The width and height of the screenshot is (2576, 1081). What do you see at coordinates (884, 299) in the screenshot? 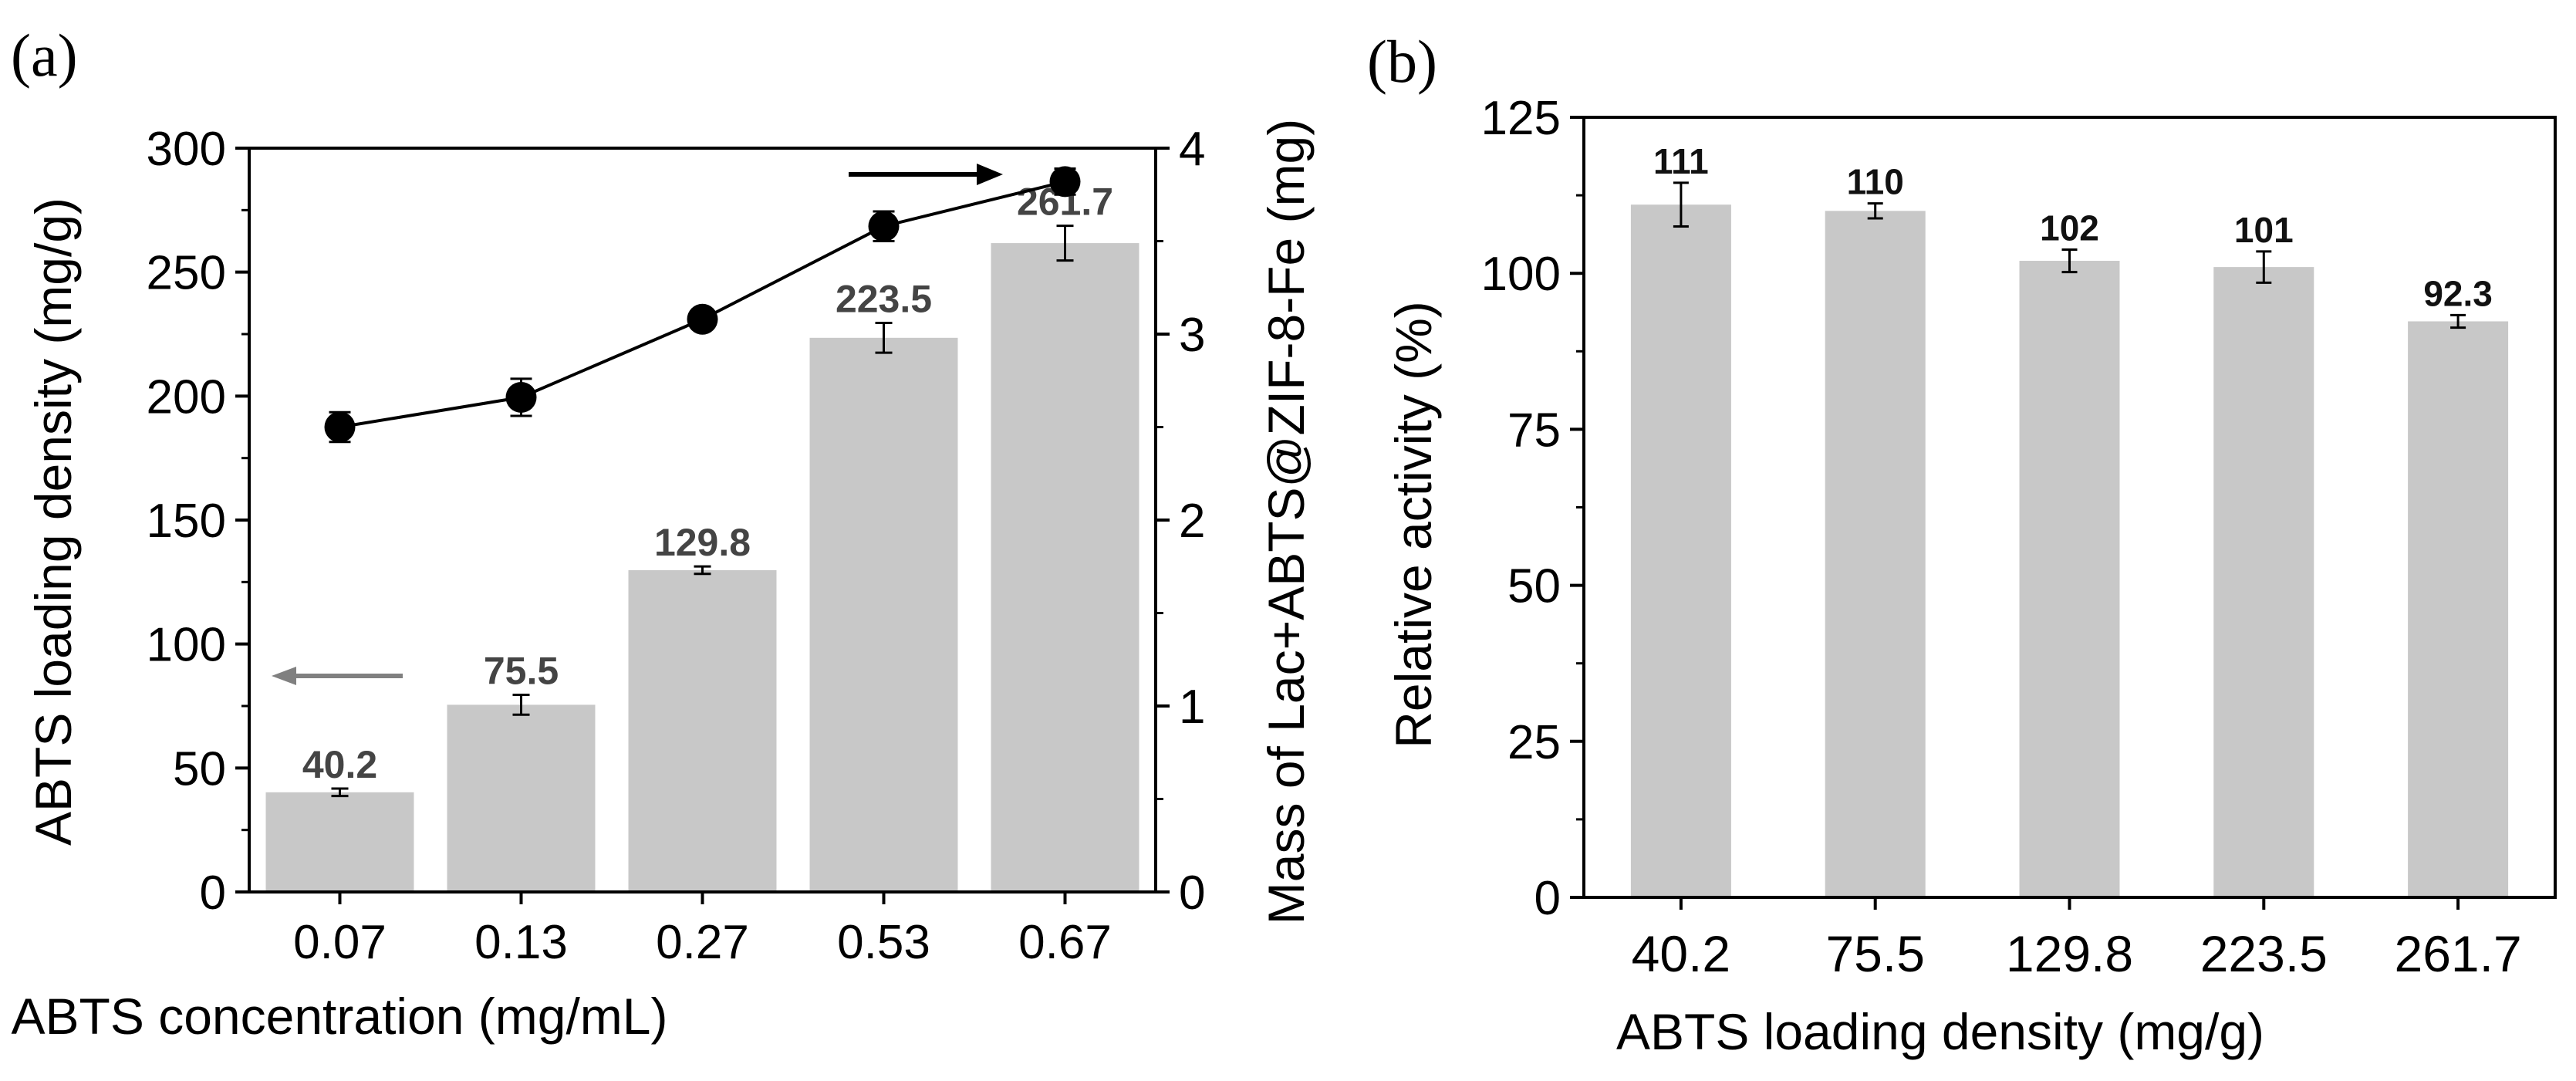
I see `chart-a-bar-label: 223.5` at bounding box center [884, 299].